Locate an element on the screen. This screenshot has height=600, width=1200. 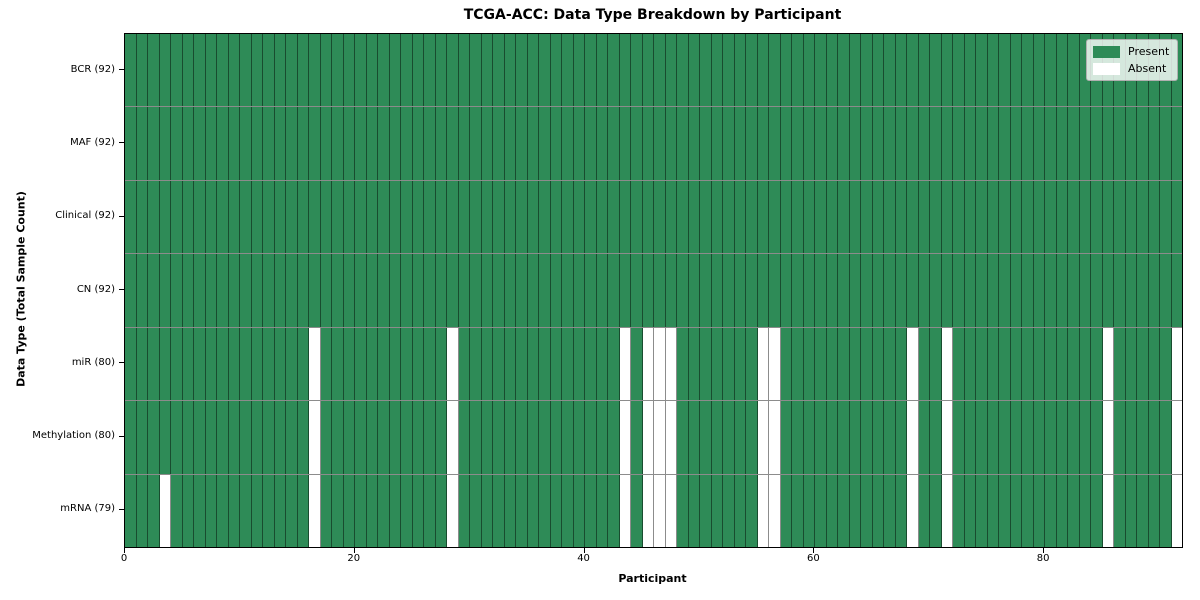
legend-item-absent: Absent is located at coordinates (1131, 68).